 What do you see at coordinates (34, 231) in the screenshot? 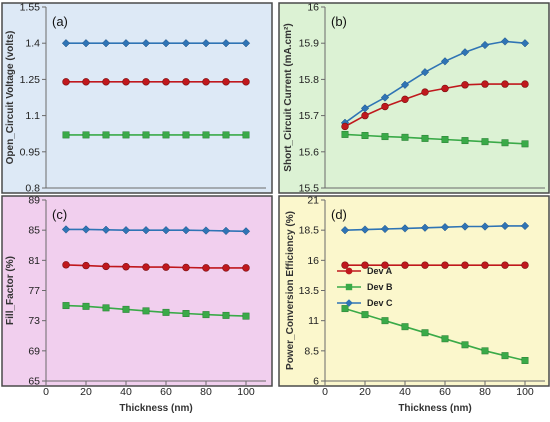
I see `y-tick-label: 85` at bounding box center [34, 231].